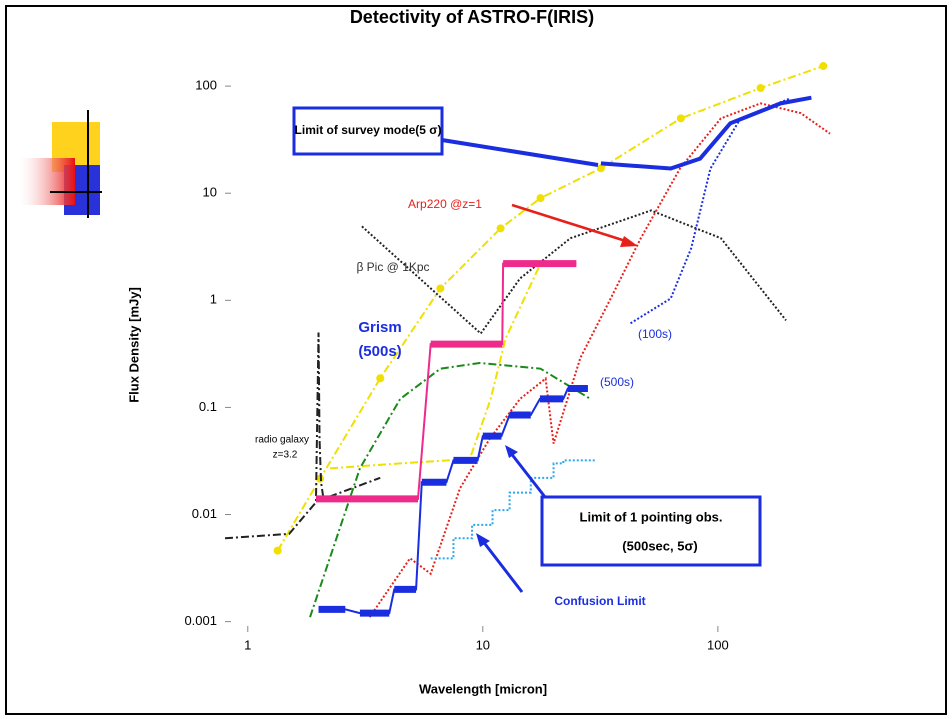 This screenshot has width=952, height=725. I want to click on y-tick-label: 1, so click(213, 299).